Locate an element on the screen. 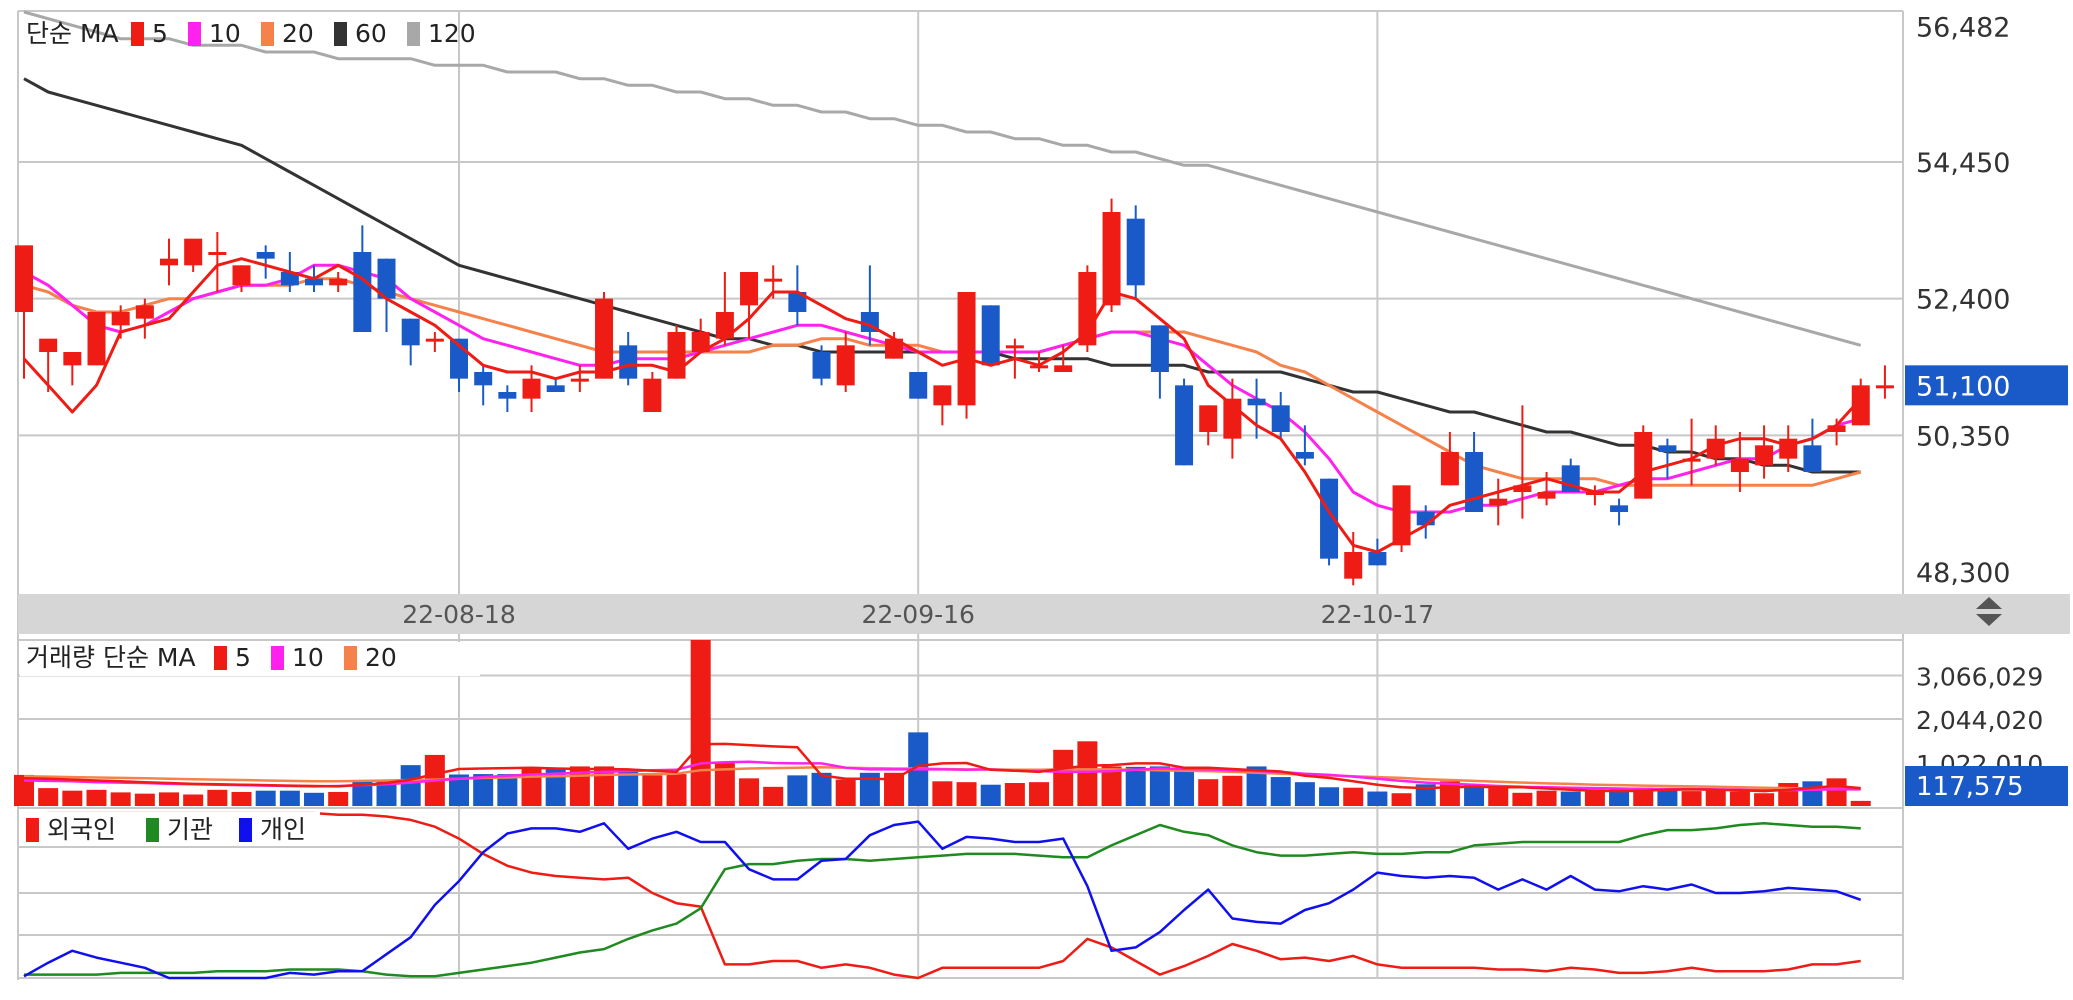 Image resolution: width=2073 pixels, height=1000 pixels. volume-legend-label: 5 is located at coordinates (243, 657).